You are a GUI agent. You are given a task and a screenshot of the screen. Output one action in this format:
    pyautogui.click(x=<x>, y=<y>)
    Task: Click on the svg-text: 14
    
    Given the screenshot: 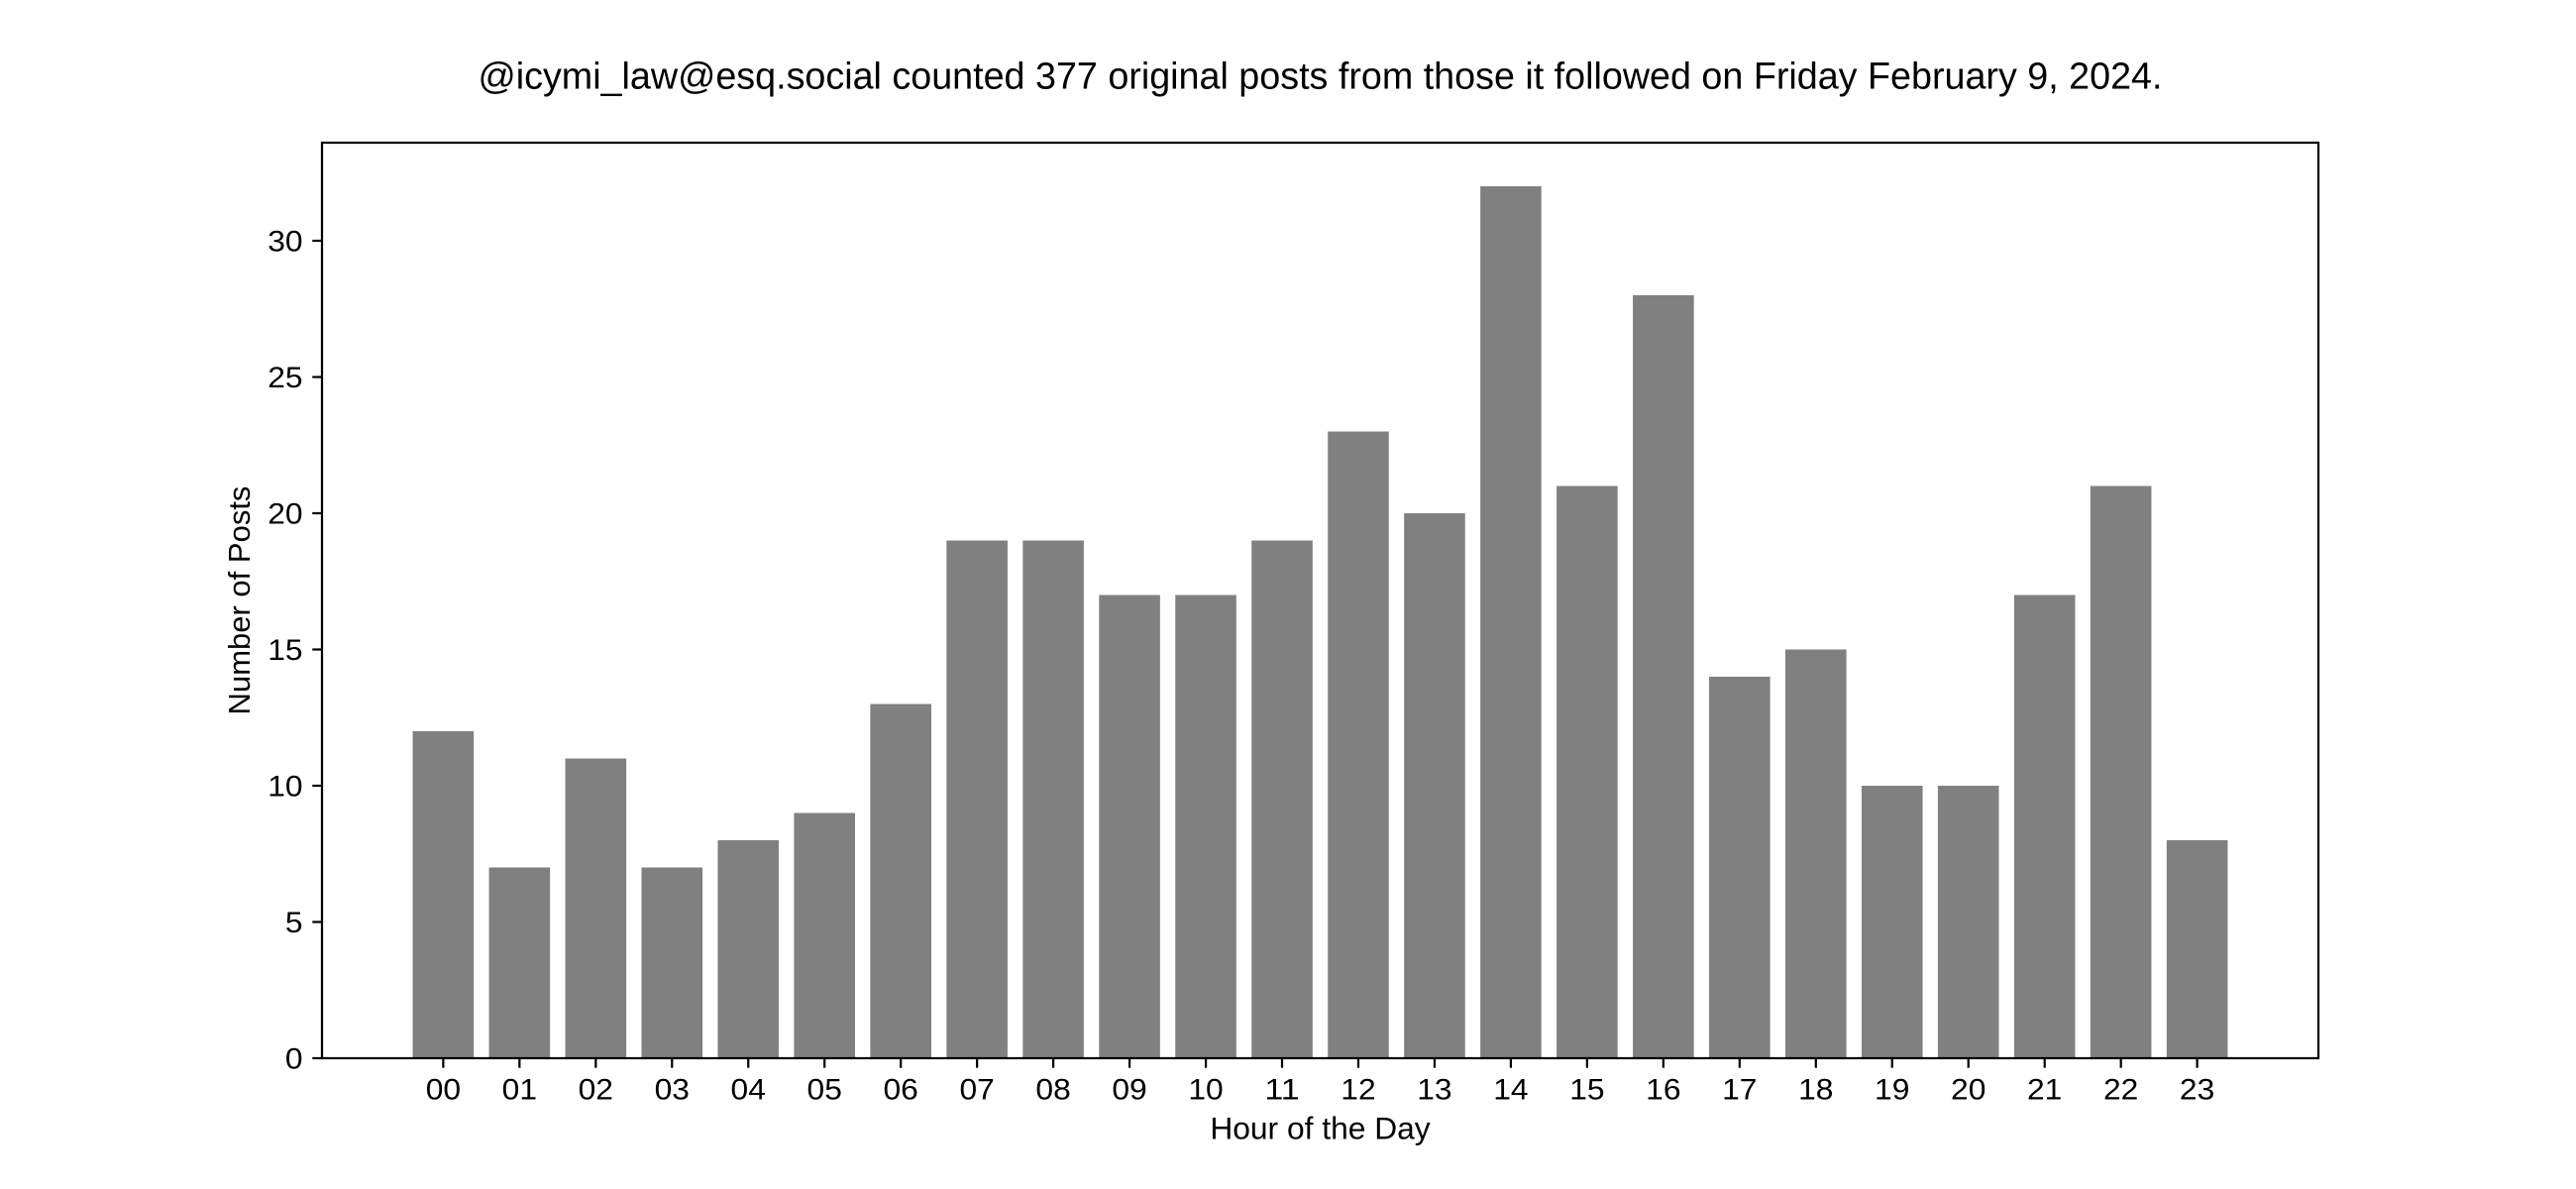 What is the action you would take?
    pyautogui.click(x=1510, y=1089)
    